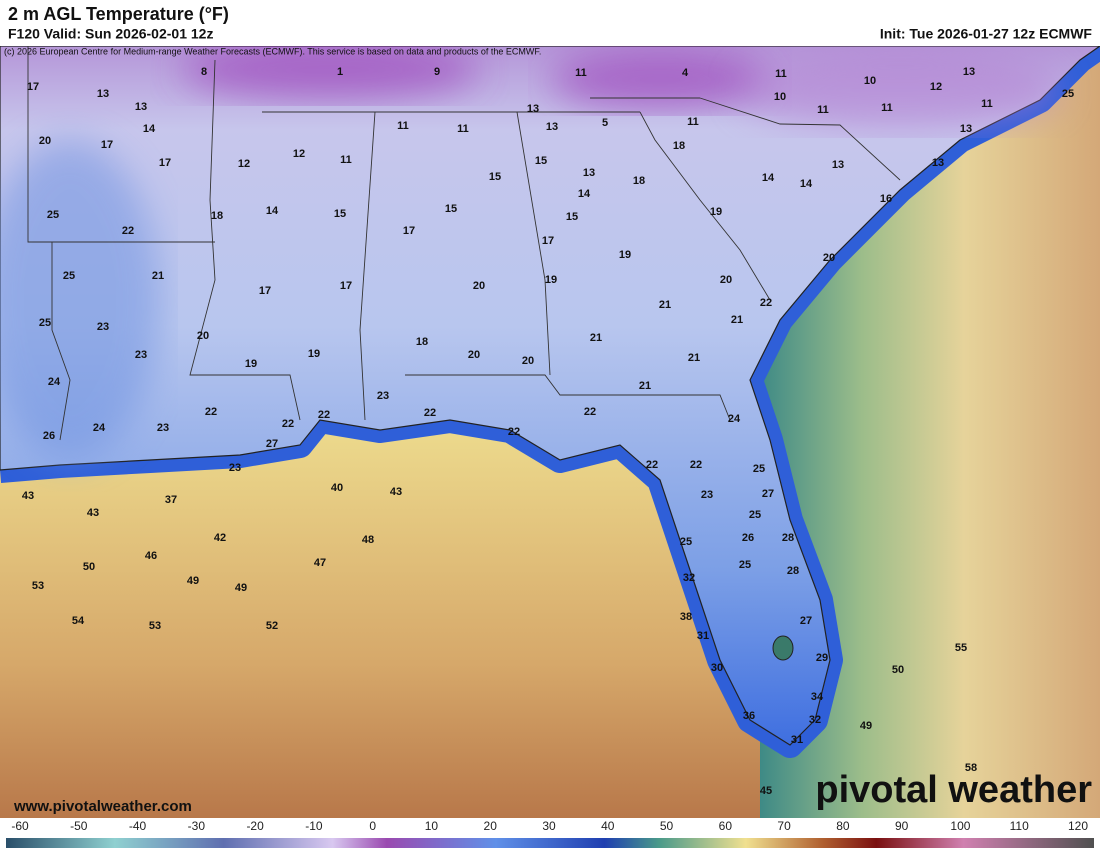  I want to click on colorbar-tick-label: 40, so click(608, 826).